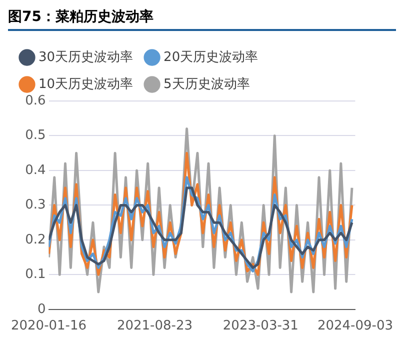  Describe the element at coordinates (86, 84) in the screenshot. I see `legend-label: 10天历史波动率` at that location.